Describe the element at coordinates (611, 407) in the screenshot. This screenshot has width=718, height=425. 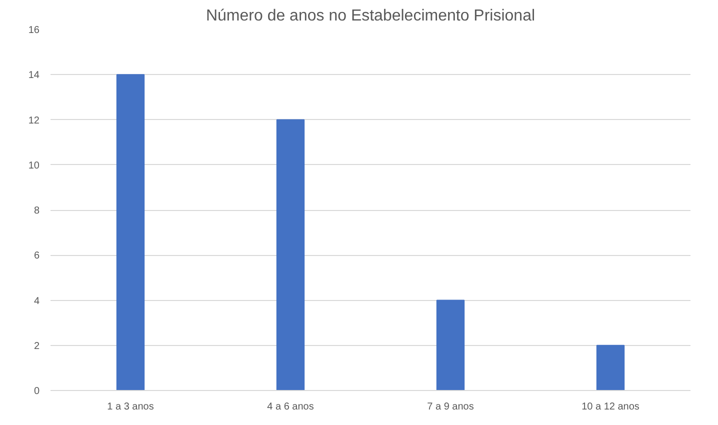
I see `x-tick-label: 10 a 12 anos` at that location.